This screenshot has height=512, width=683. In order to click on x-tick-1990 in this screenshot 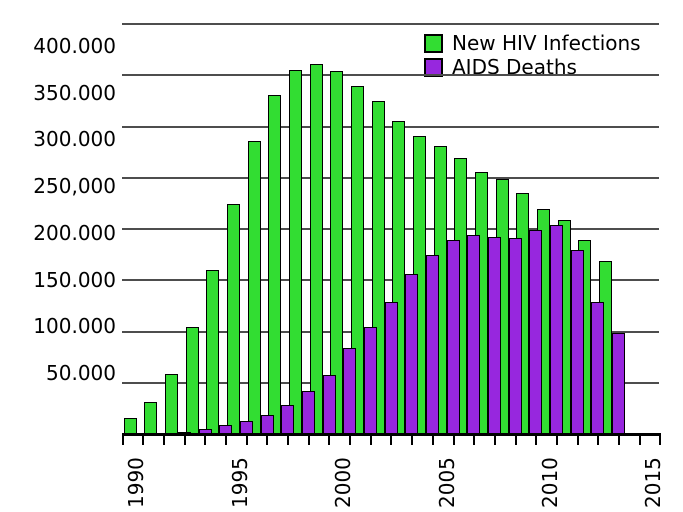, I will do `click(143, 440)`.